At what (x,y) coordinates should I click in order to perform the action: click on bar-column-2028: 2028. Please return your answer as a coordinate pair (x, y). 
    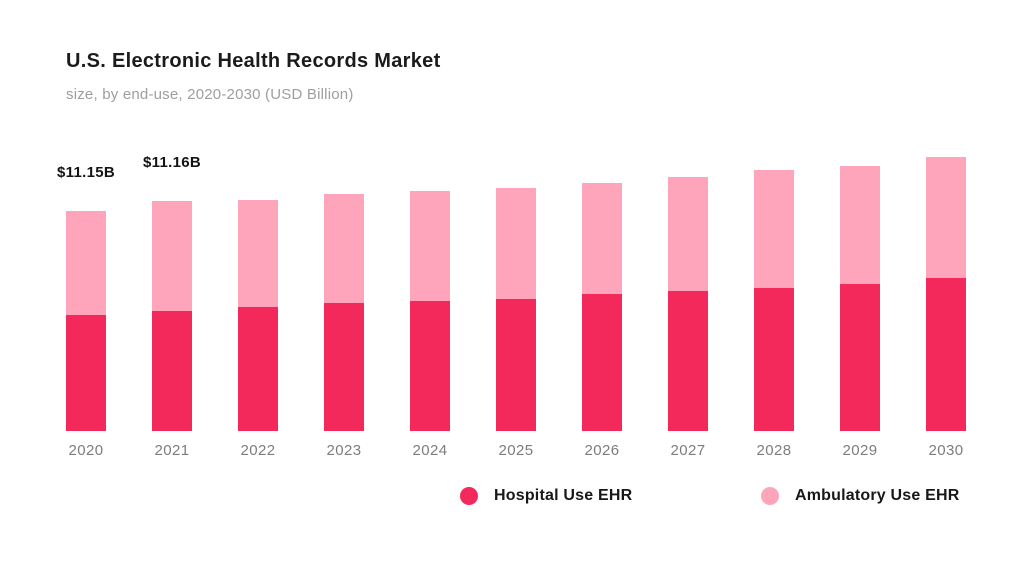
    Looking at the image, I should click on (774, 314).